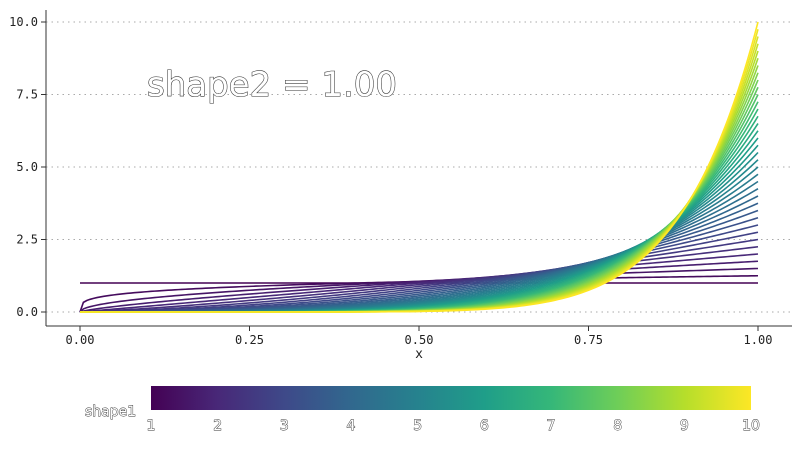 The height and width of the screenshot is (450, 800). Describe the element at coordinates (453, 426) in the screenshot. I see `colorbar-labels: 1 2 3 4 5 6 7 8 9 10` at that location.